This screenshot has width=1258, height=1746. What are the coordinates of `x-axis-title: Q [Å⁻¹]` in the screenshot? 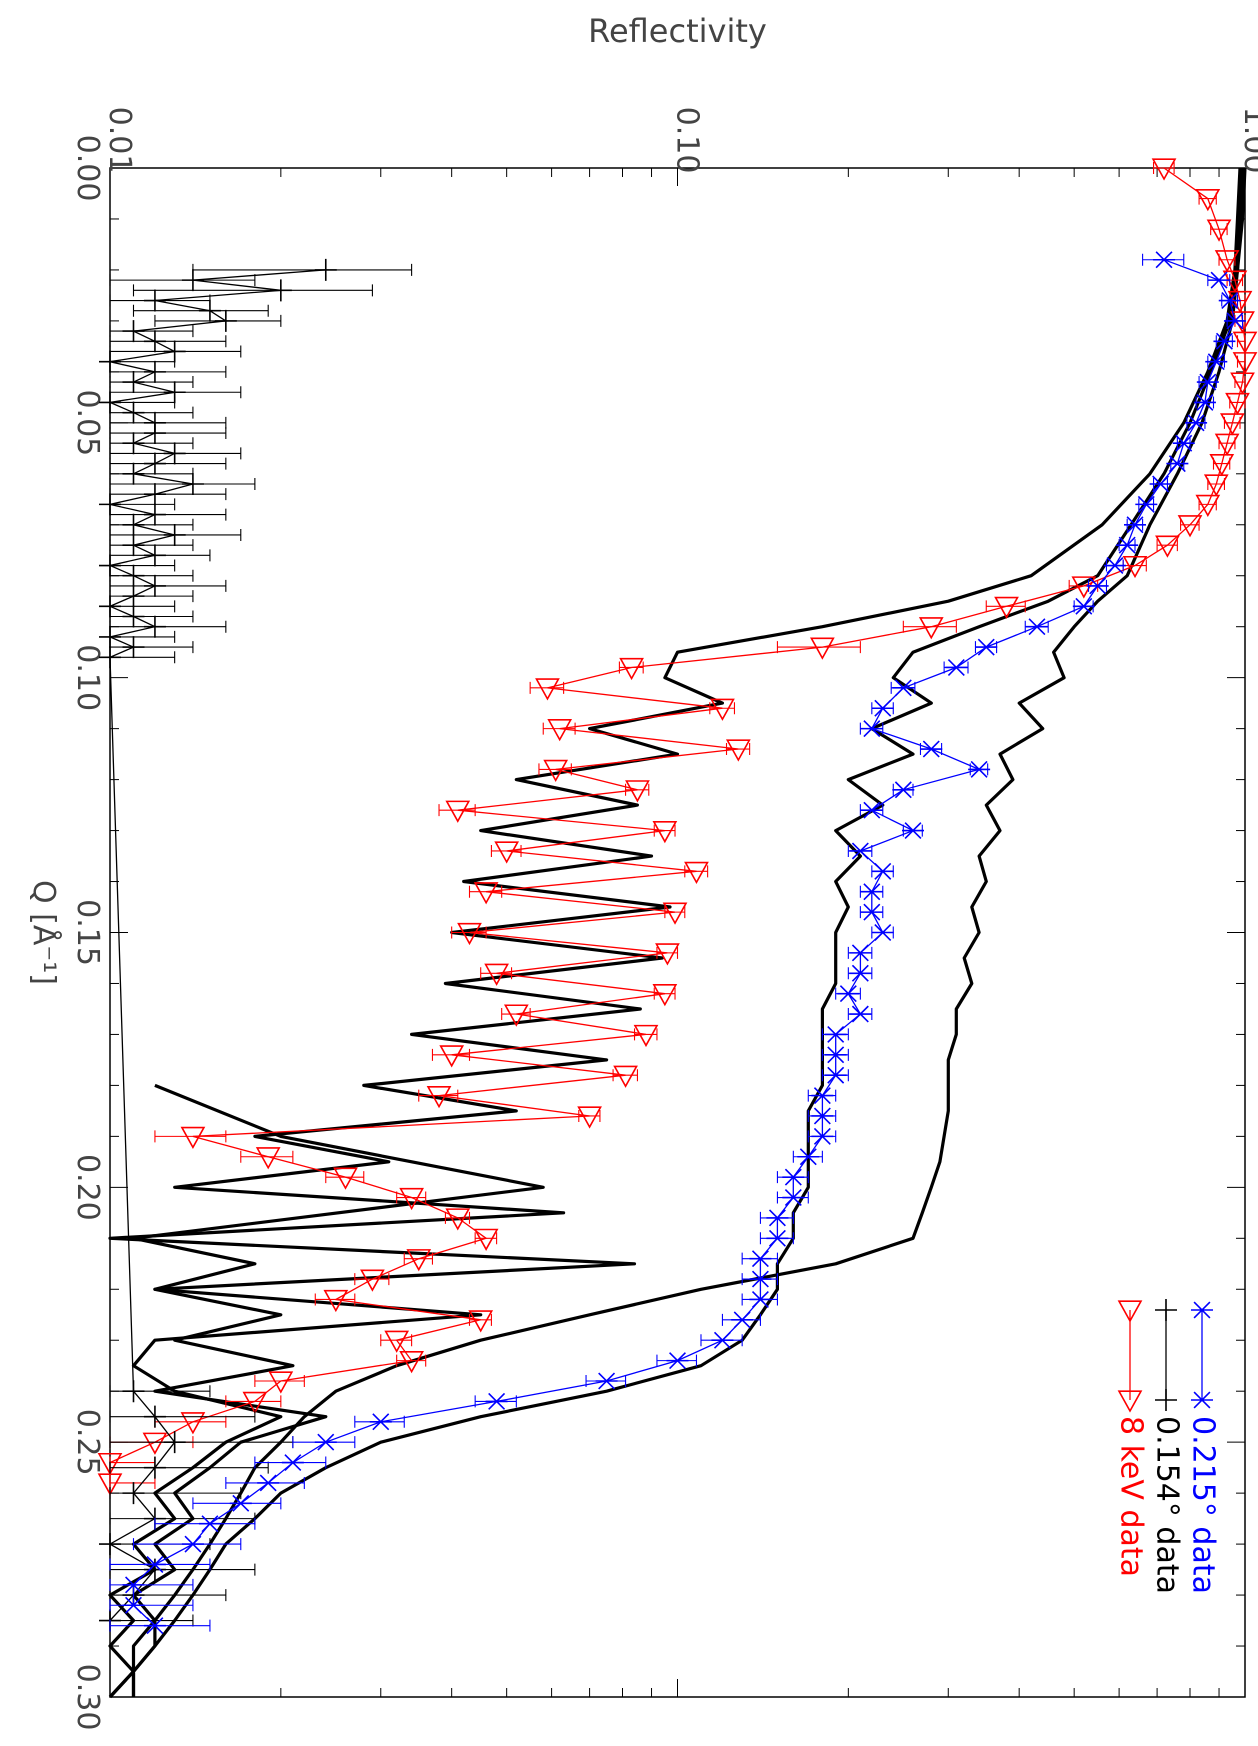 It's located at (44, 932).